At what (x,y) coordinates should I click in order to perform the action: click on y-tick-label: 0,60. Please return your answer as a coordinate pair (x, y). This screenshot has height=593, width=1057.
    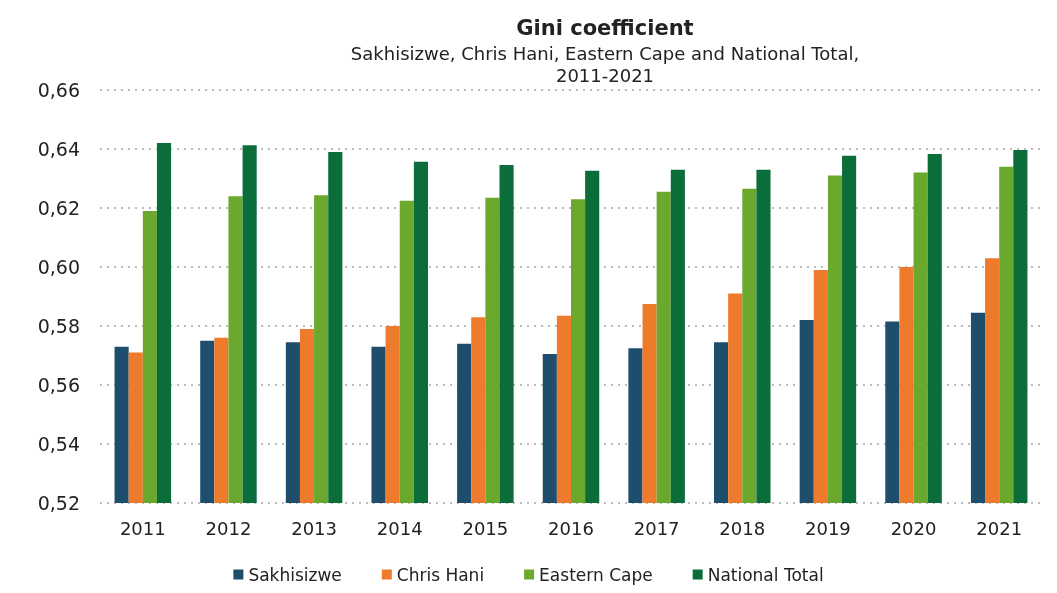
    Looking at the image, I should click on (58, 267).